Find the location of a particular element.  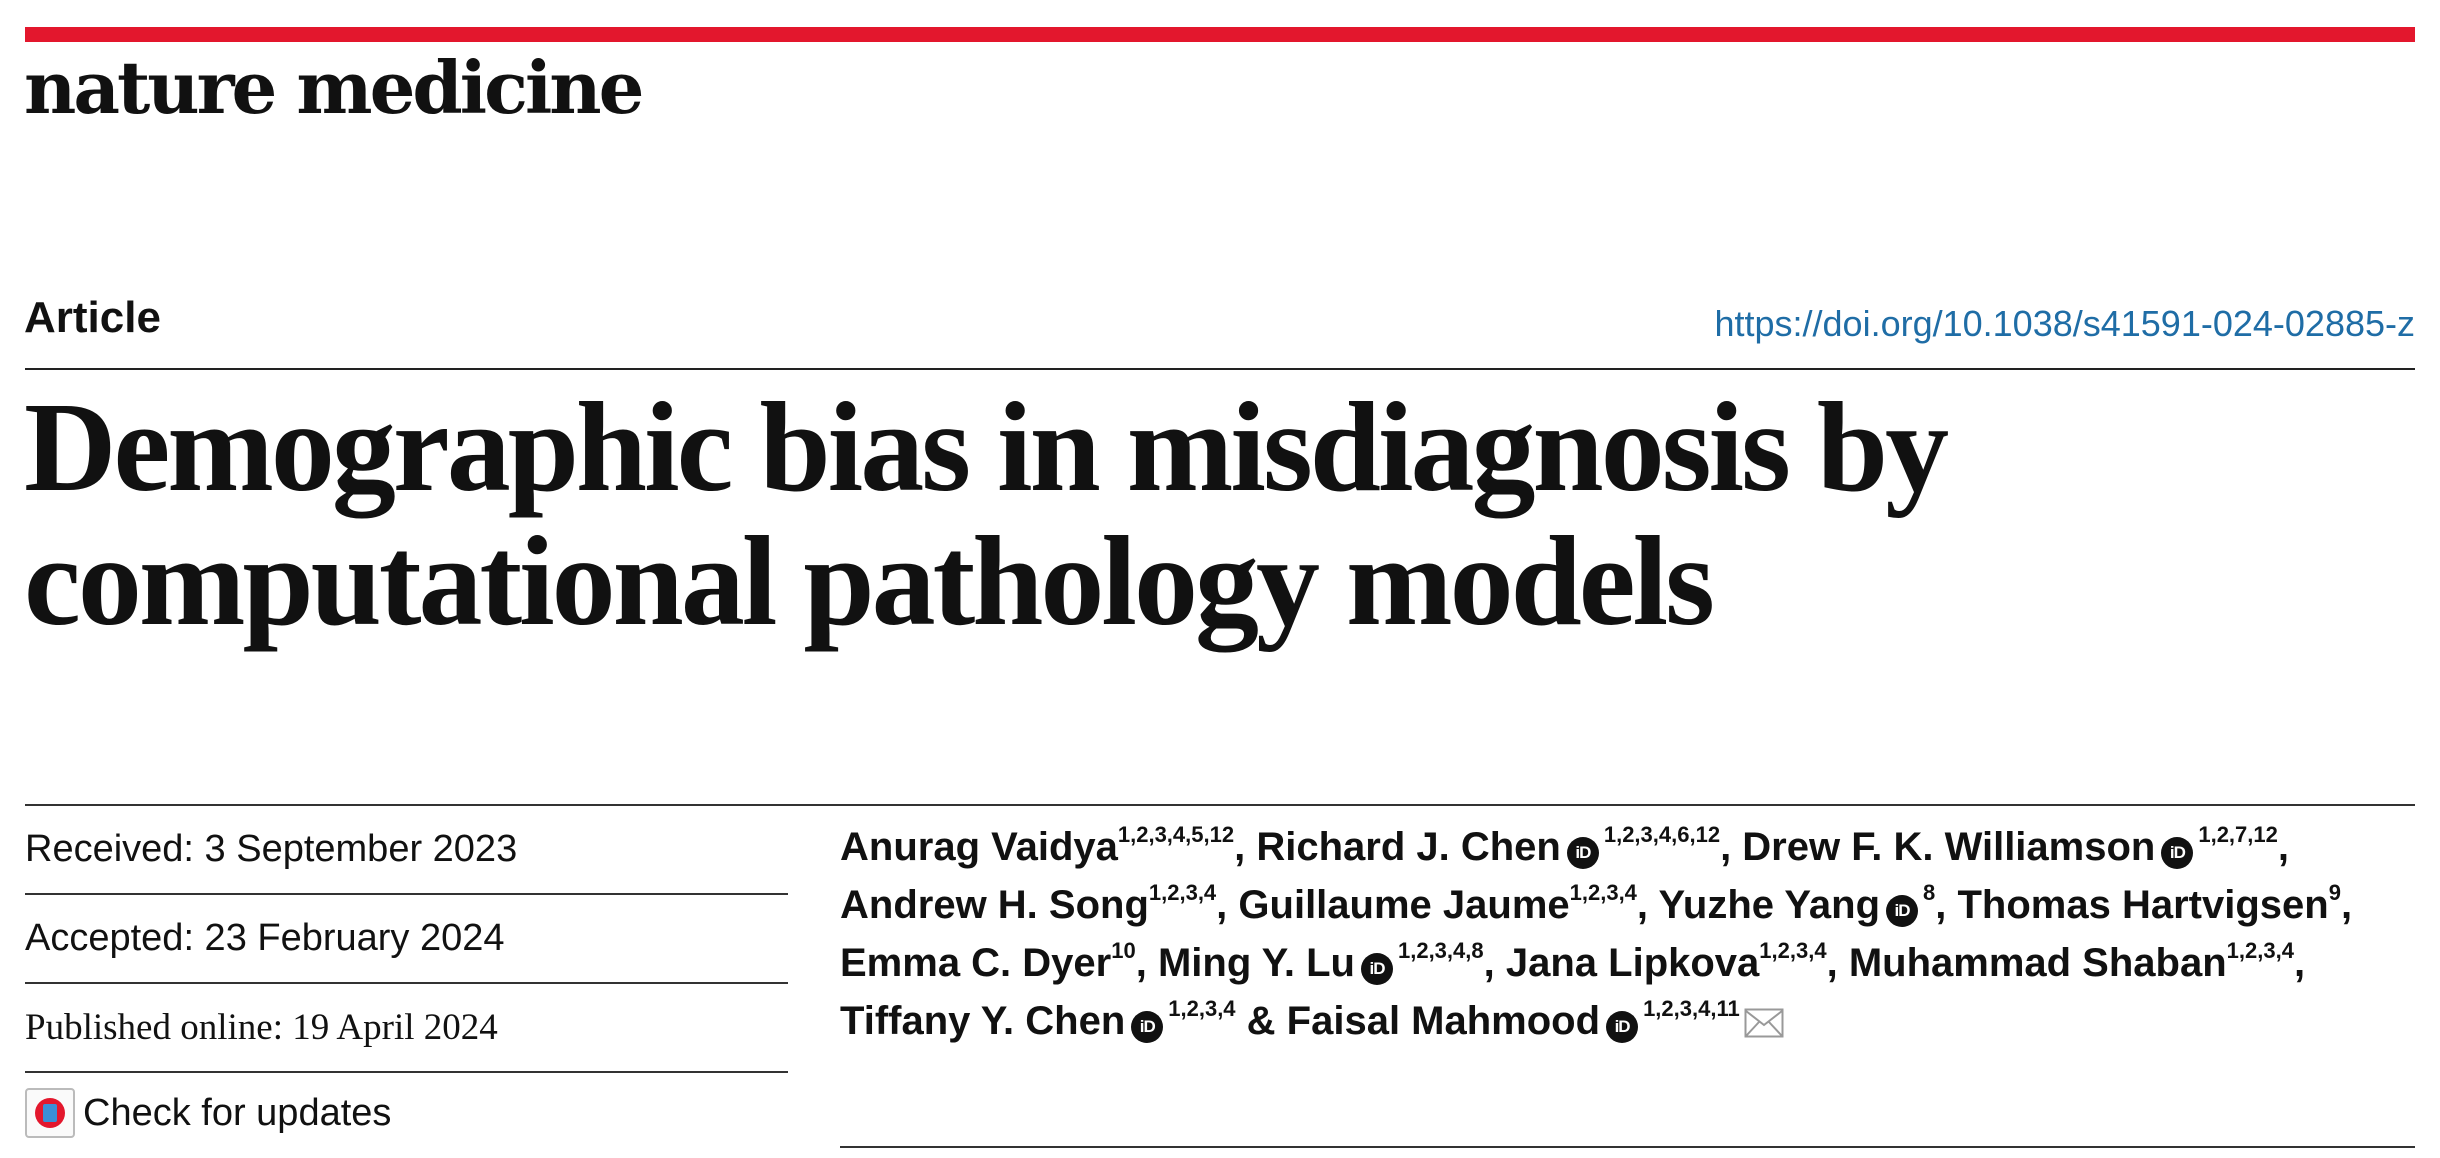

author-name: Richard J. Chen is located at coordinates (1408, 847).